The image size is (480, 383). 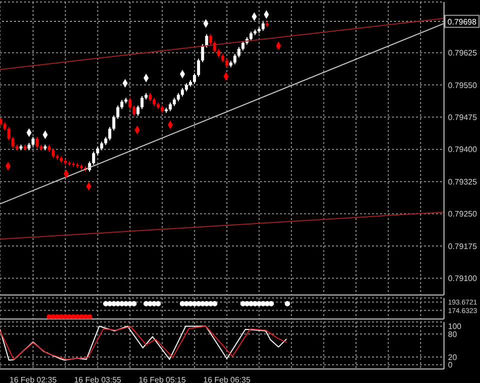 I want to click on x-tick-label: 16 Feb 02:35, so click(x=34, y=379).